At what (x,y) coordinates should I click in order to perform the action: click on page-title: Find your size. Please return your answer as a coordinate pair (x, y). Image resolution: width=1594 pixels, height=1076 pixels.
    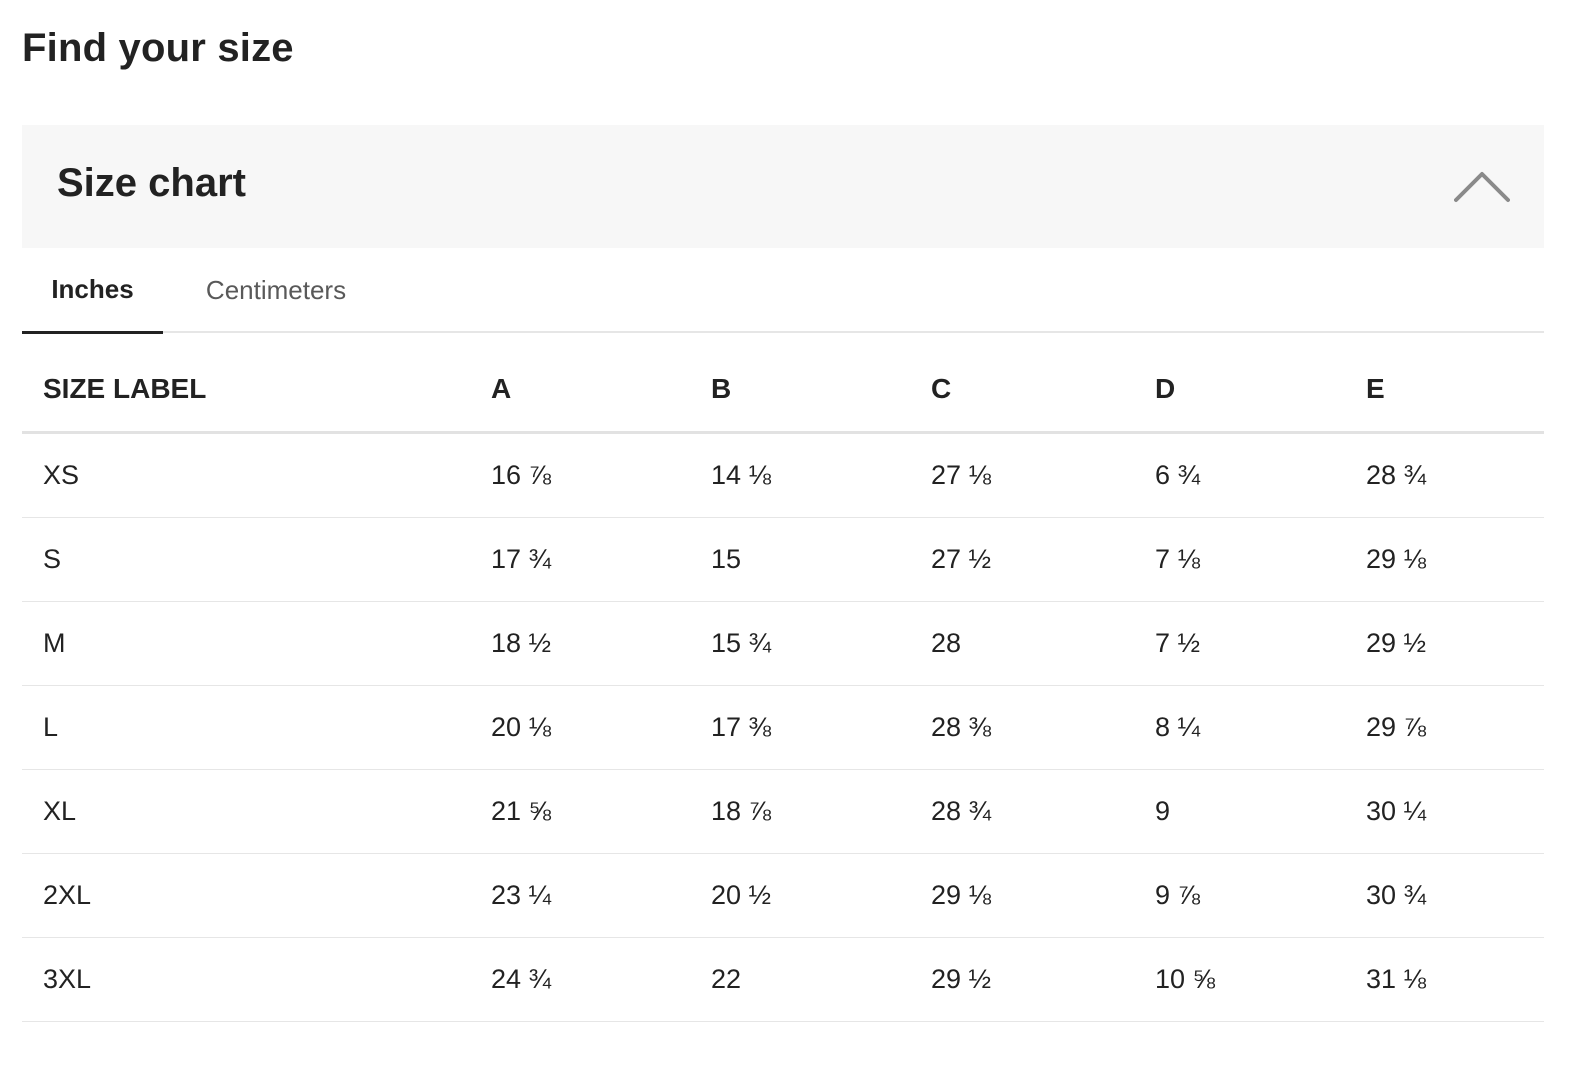
    Looking at the image, I should click on (158, 48).